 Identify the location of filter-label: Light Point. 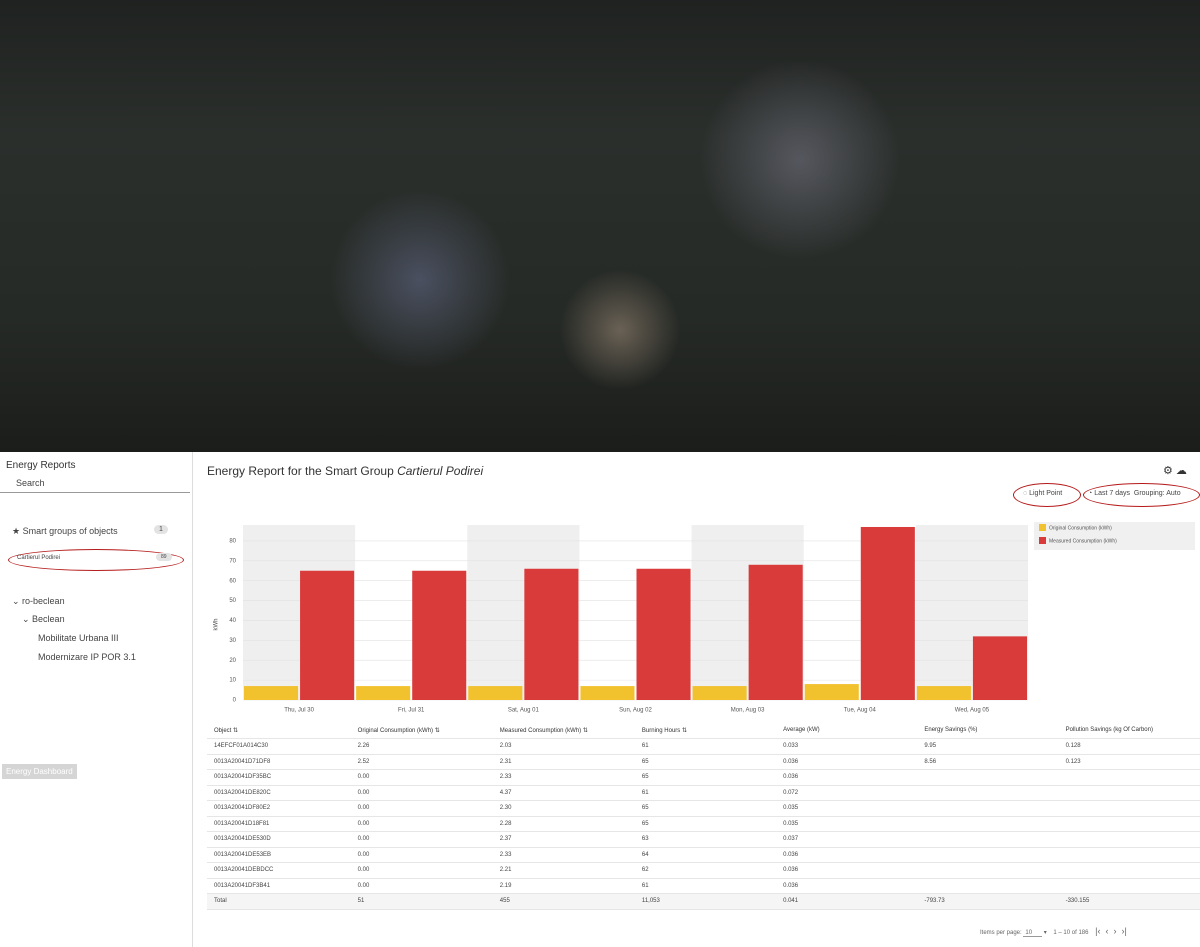
(1046, 493).